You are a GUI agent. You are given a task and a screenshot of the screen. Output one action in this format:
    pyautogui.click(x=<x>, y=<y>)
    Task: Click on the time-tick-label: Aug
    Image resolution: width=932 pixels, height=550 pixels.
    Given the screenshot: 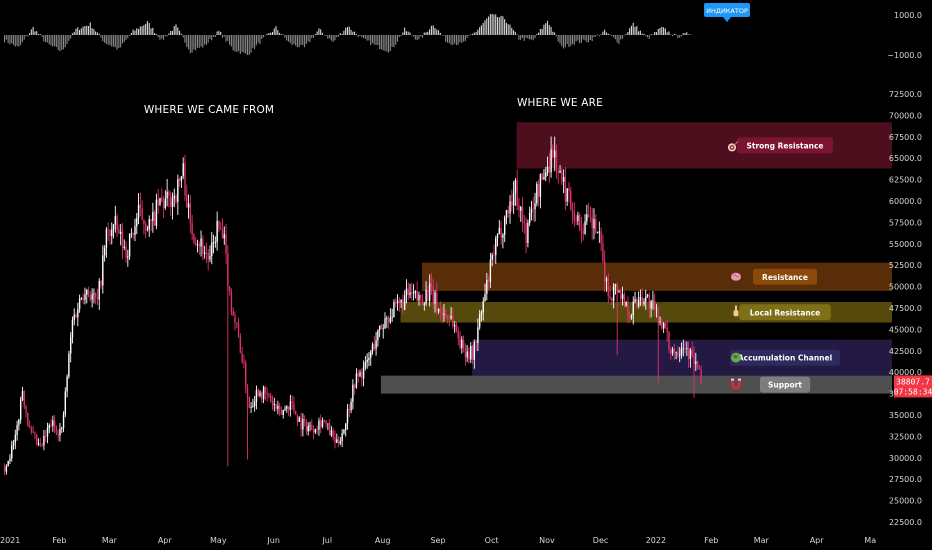 What is the action you would take?
    pyautogui.click(x=383, y=540)
    